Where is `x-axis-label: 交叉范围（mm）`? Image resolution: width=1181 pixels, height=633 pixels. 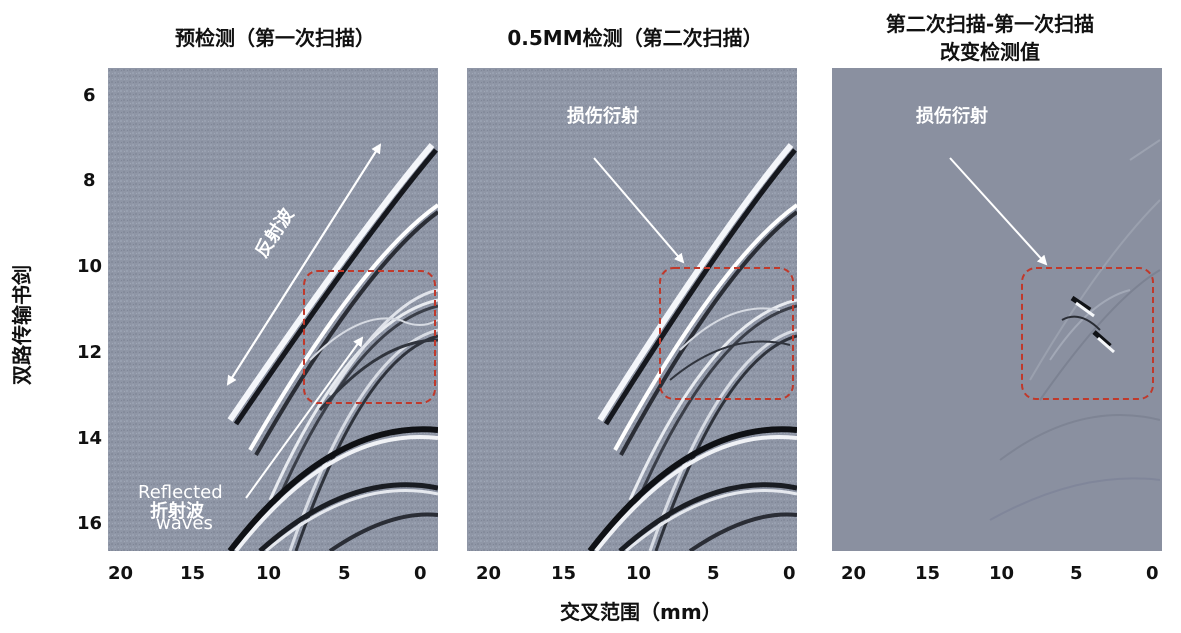 x-axis-label: 交叉范围（mm） is located at coordinates (641, 612).